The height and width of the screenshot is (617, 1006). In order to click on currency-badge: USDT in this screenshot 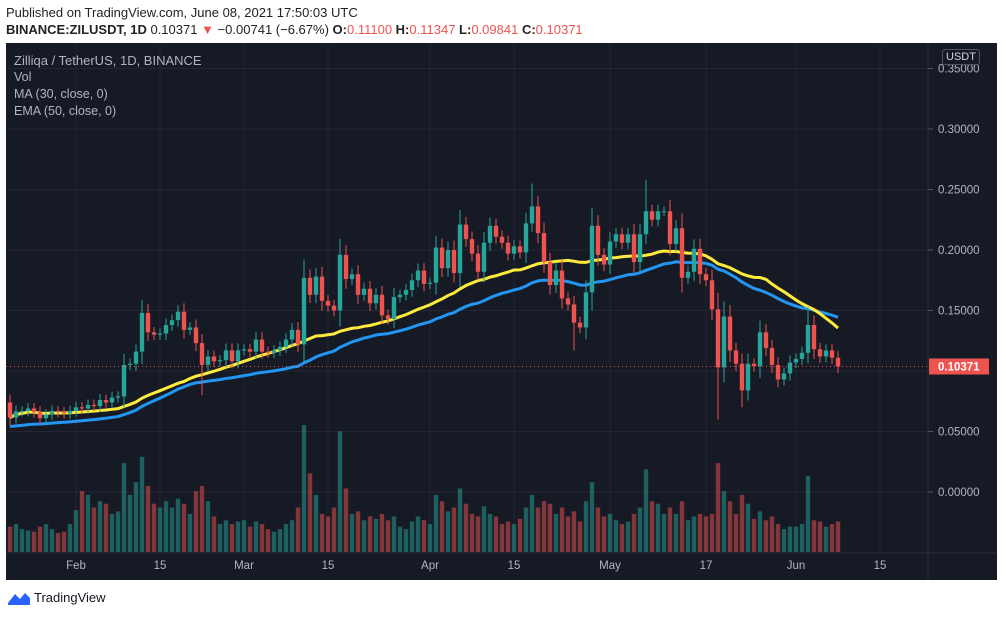, I will do `click(961, 57)`.